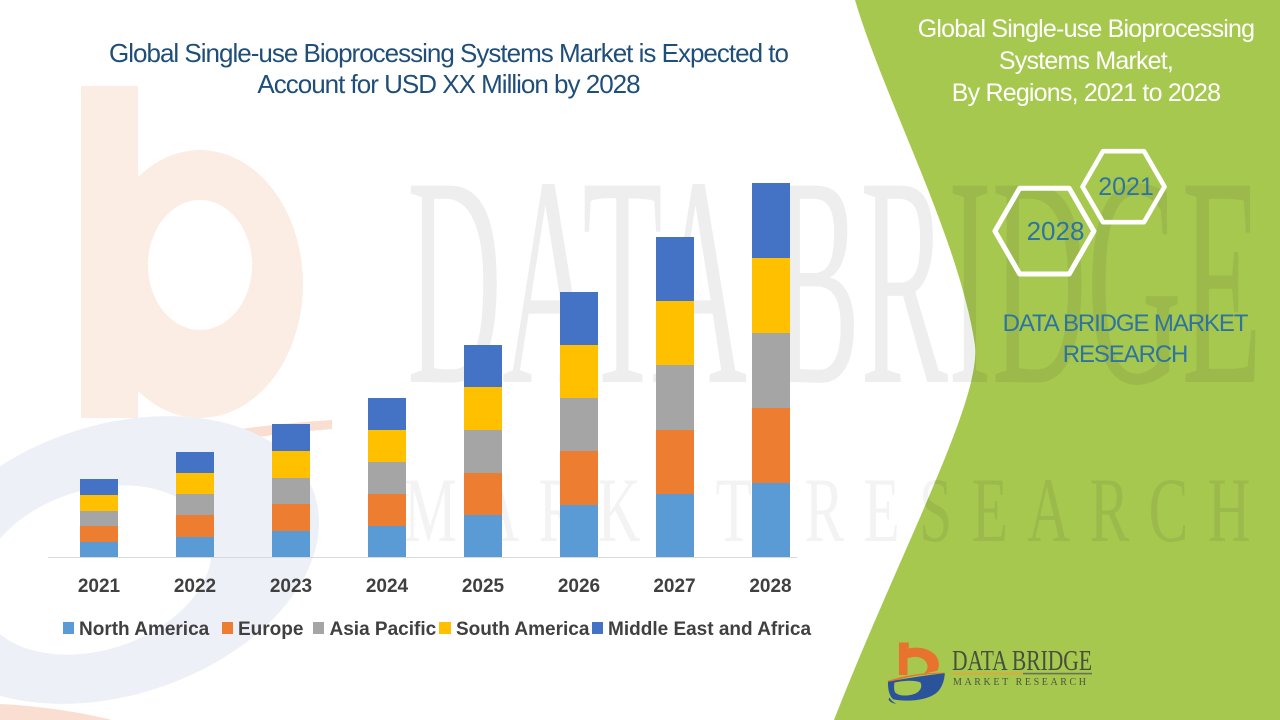  I want to click on svg-text: MARKET RESEARCH, so click(1021, 682).